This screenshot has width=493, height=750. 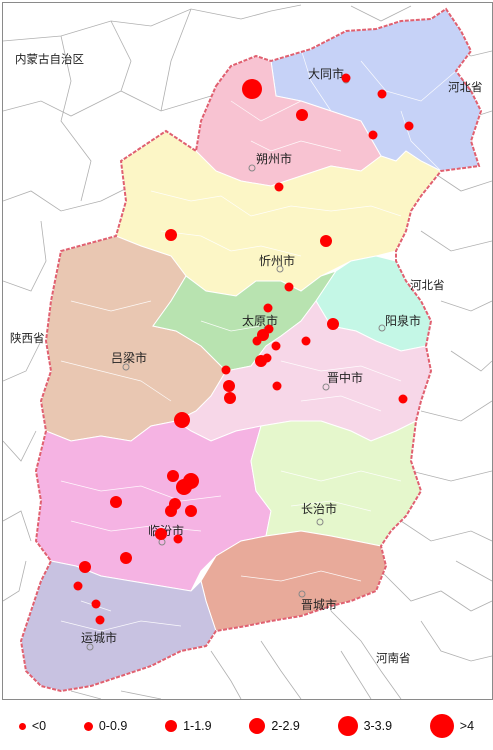 I want to click on legend-item: 3-3.9, so click(x=365, y=726).